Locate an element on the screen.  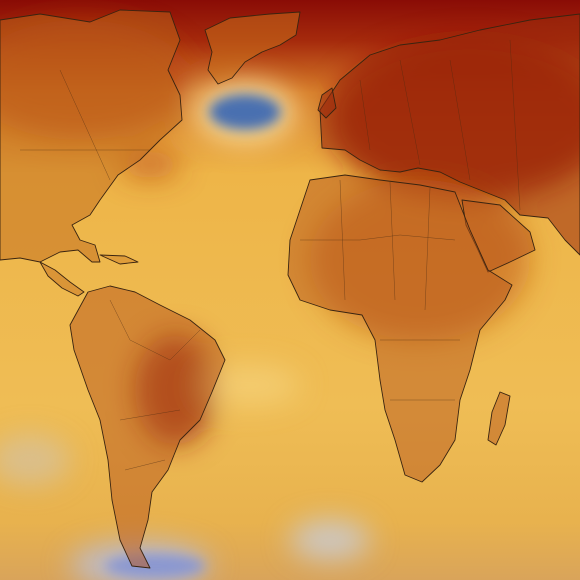
greenland is located at coordinates (252, 48).